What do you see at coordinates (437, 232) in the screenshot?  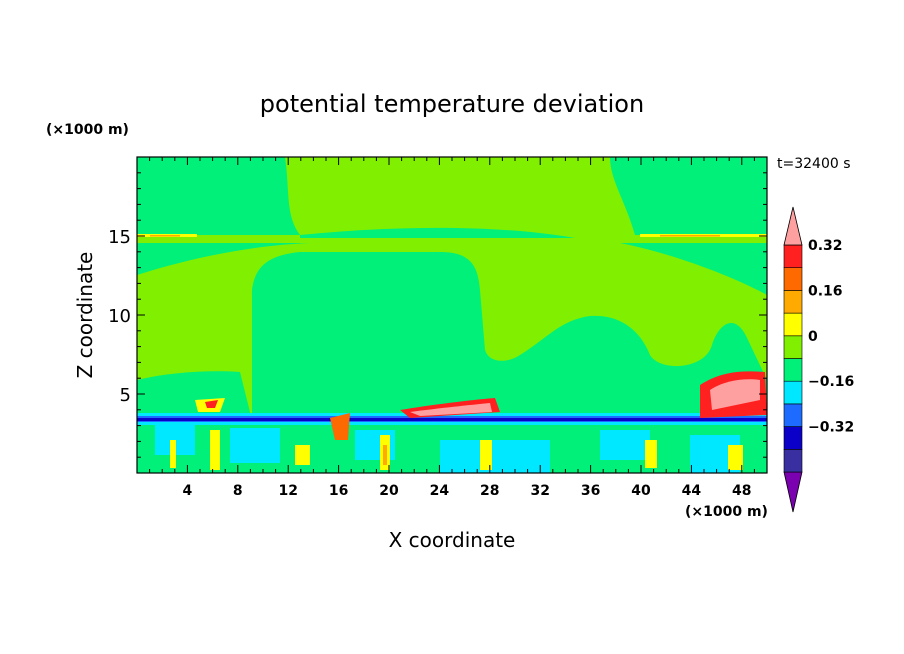 I see `upper-mid-region` at bounding box center [437, 232].